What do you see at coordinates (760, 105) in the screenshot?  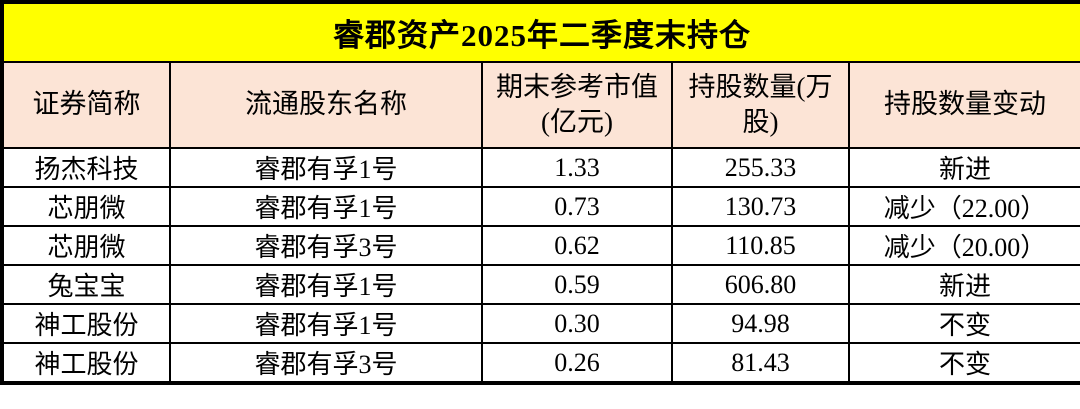 I see `header-share-count: 持股数量(万 股)` at bounding box center [760, 105].